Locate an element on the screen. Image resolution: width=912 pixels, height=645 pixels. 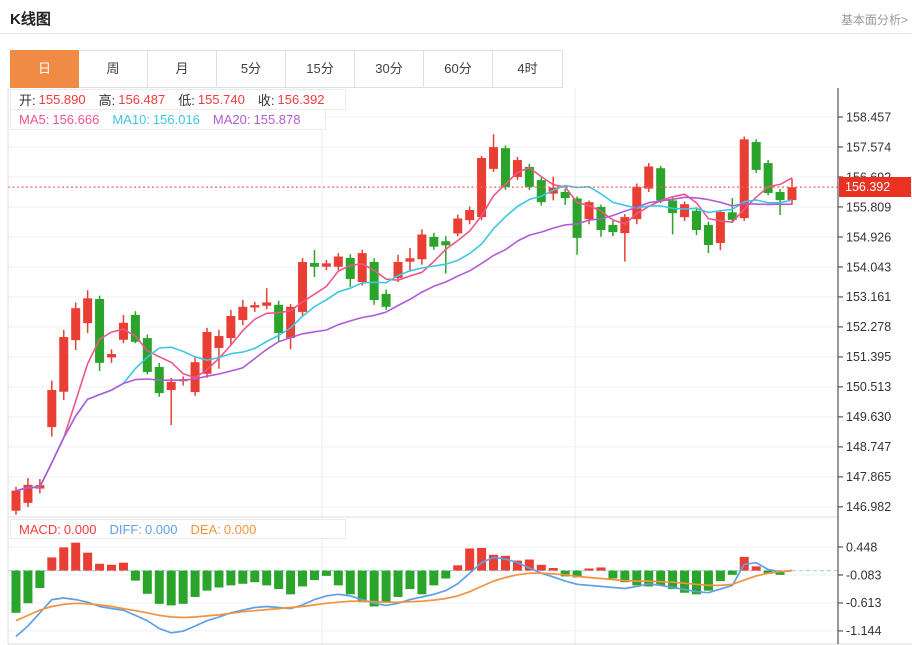
axis-tick-label: 147.865 is located at coordinates (868, 477).